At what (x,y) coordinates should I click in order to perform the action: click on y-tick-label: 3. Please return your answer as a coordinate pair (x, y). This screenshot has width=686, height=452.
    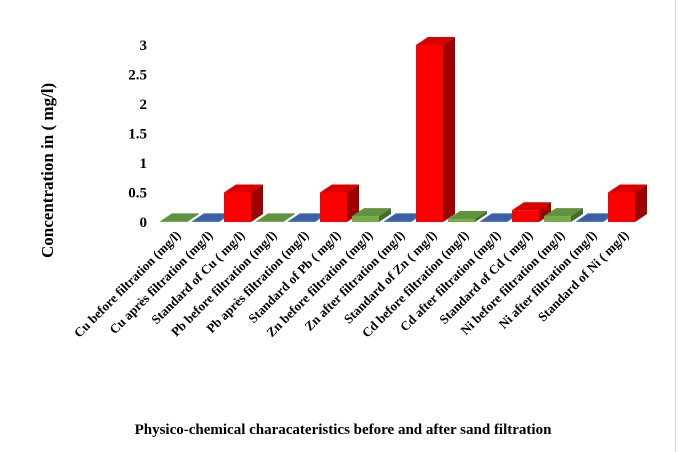
    Looking at the image, I should click on (144, 46).